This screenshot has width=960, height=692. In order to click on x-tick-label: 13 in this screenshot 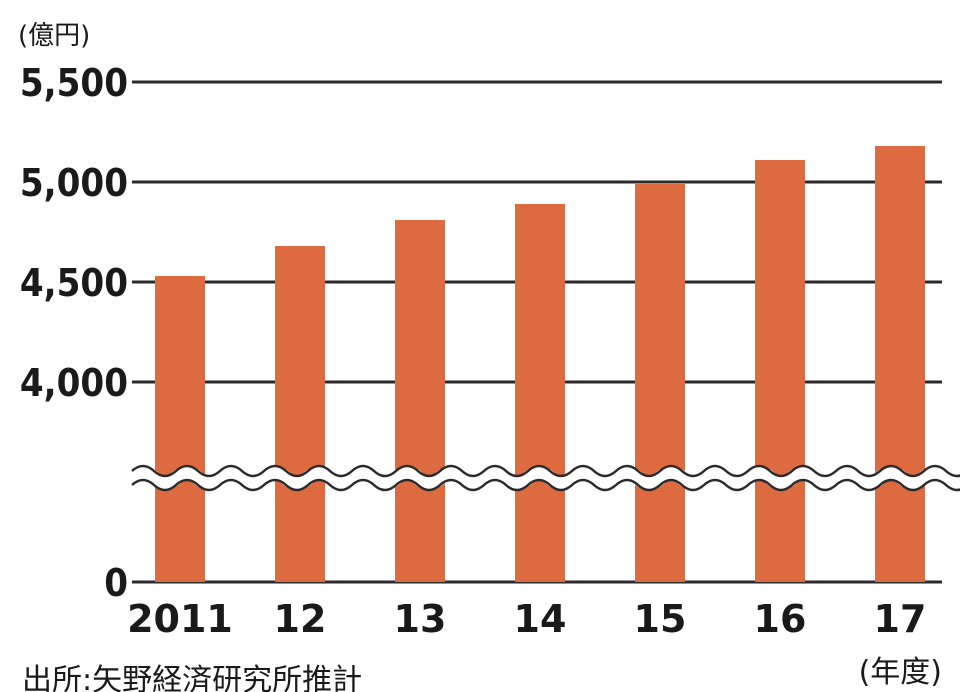, I will do `click(420, 619)`.